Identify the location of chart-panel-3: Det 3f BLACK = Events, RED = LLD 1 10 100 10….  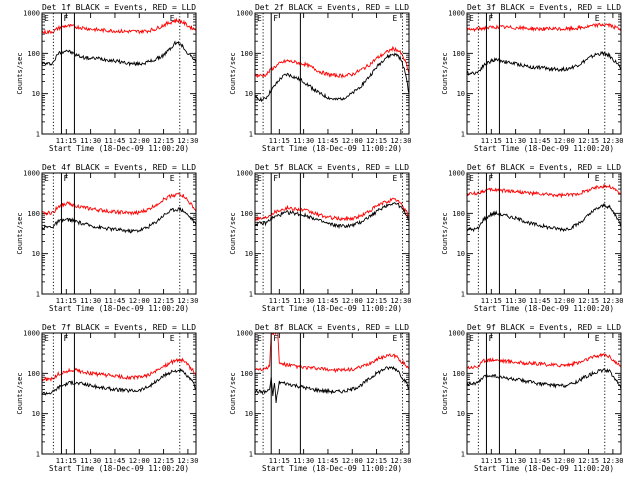
(532, 78).